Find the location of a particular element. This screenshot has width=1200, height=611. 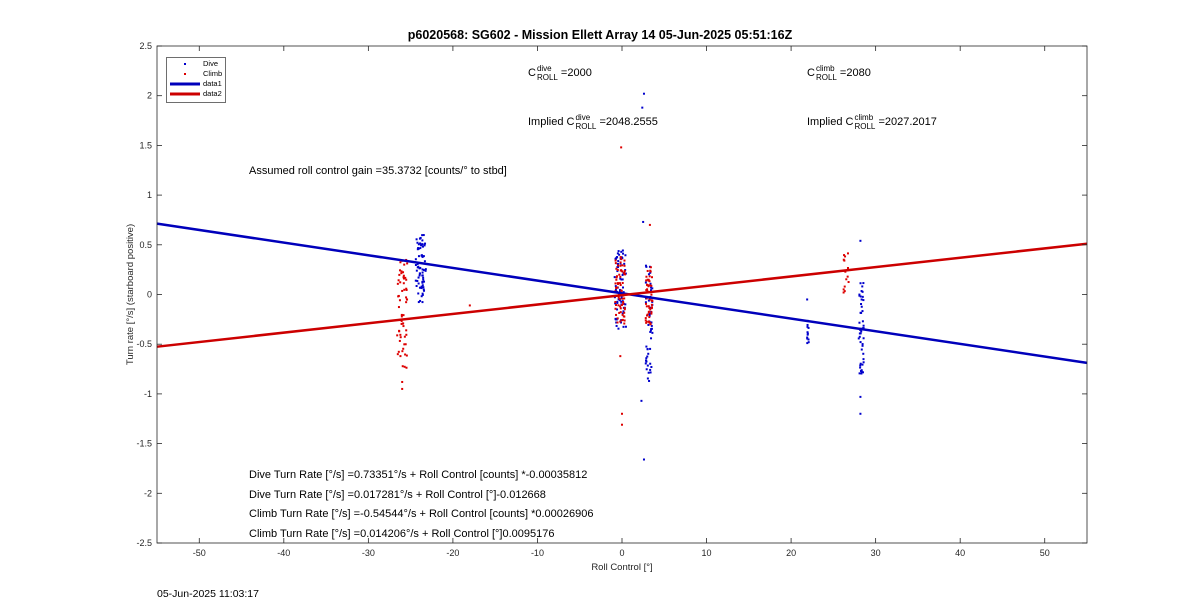

x-tick-label: 20 is located at coordinates (791, 553).